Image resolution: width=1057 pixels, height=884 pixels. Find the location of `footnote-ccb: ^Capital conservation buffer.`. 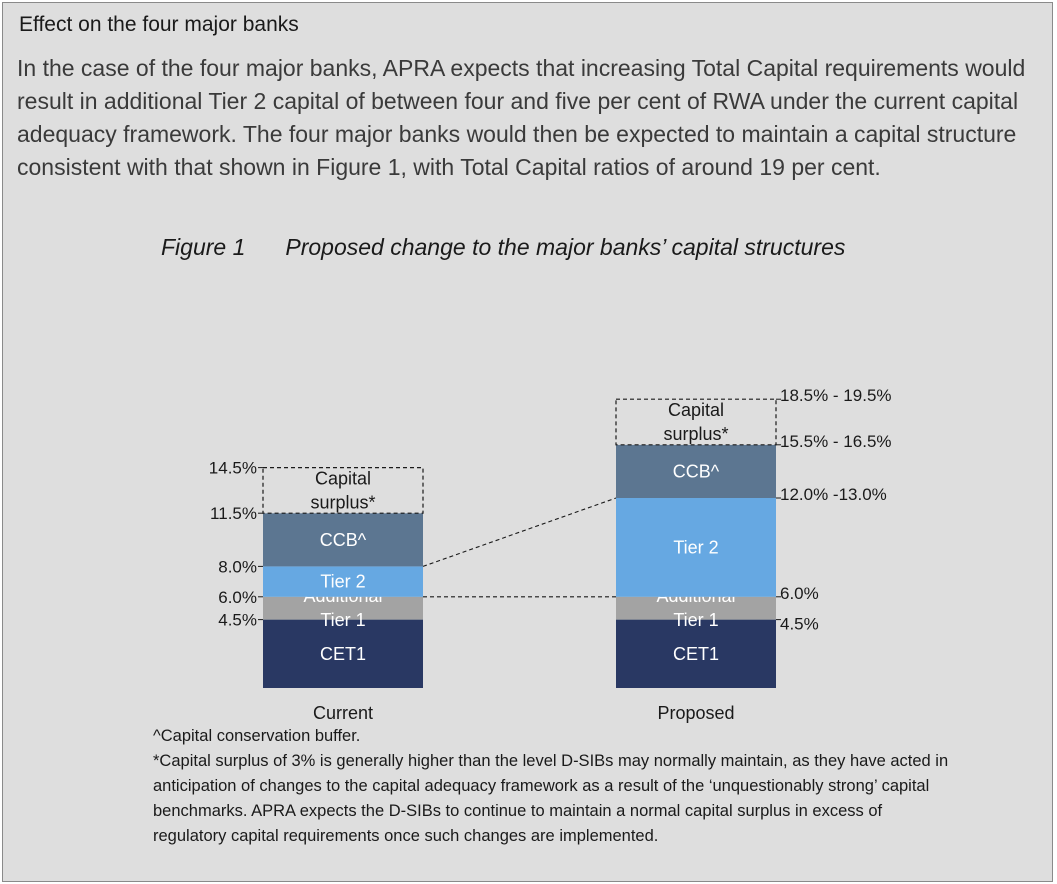

footnote-ccb: ^Capital conservation buffer. is located at coordinates (257, 736).